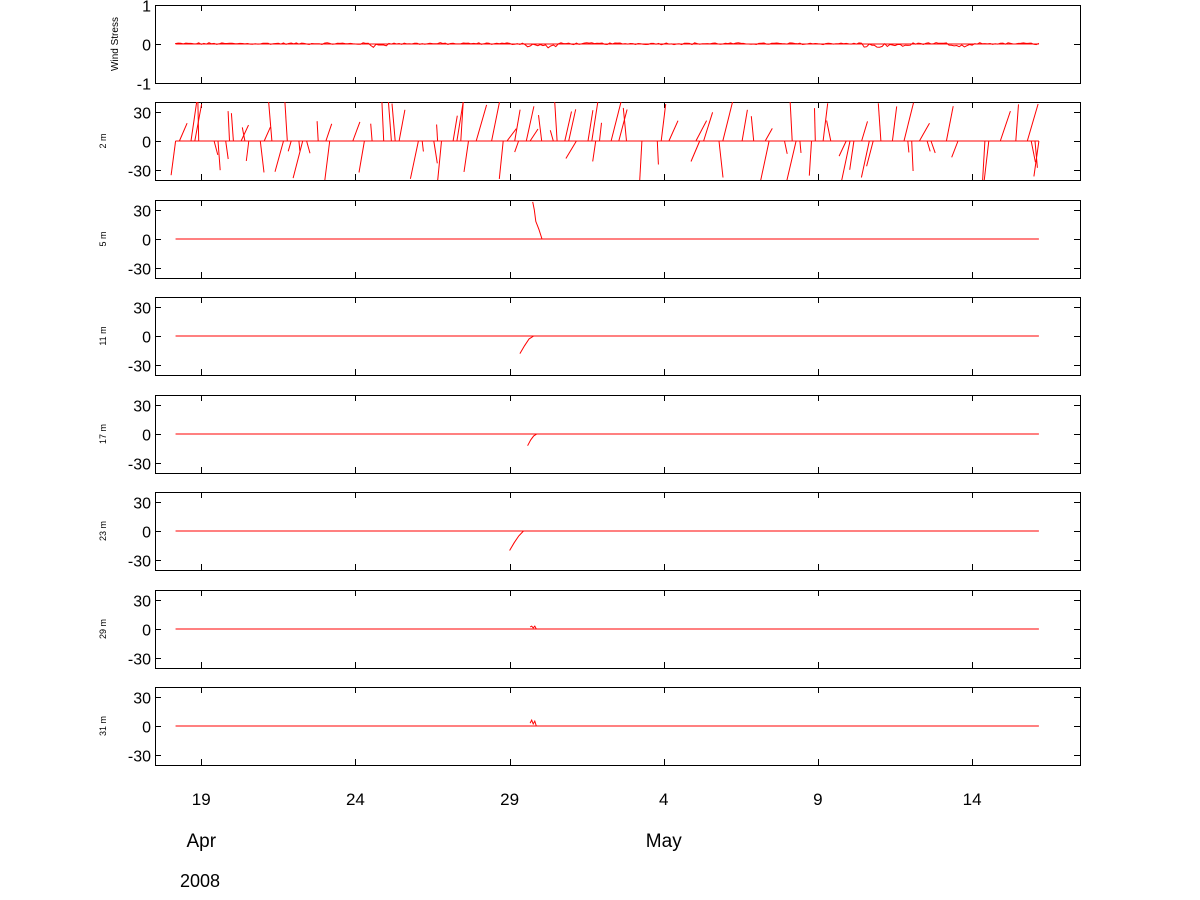 Image resolution: width=1200 pixels, height=900 pixels. I want to click on panel-8: 30 0 -30 31 m, so click(589, 726).